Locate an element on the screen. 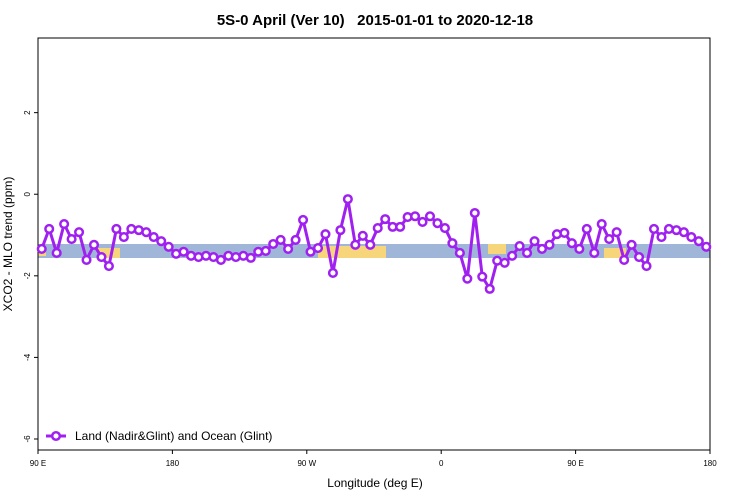 This screenshot has width=750, height=500. y-tick-label: 0 is located at coordinates (27, 193).